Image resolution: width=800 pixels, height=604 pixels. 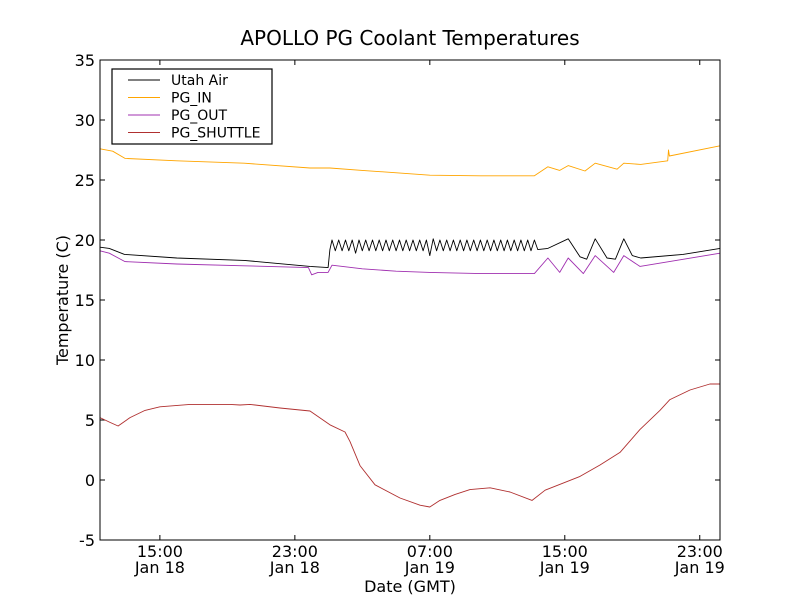 What do you see at coordinates (85, 300) in the screenshot?
I see `y-tick-label: 15` at bounding box center [85, 300].